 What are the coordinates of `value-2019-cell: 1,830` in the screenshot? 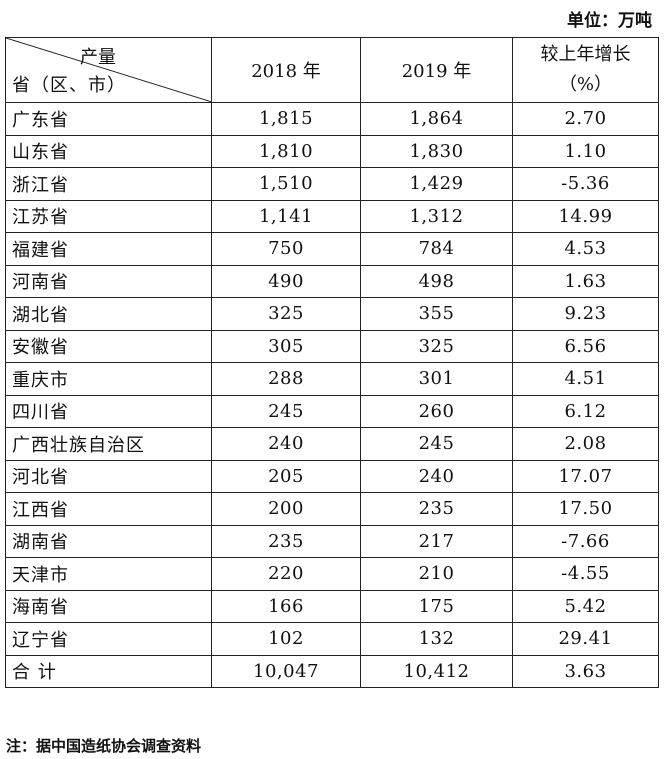 It's located at (436, 151).